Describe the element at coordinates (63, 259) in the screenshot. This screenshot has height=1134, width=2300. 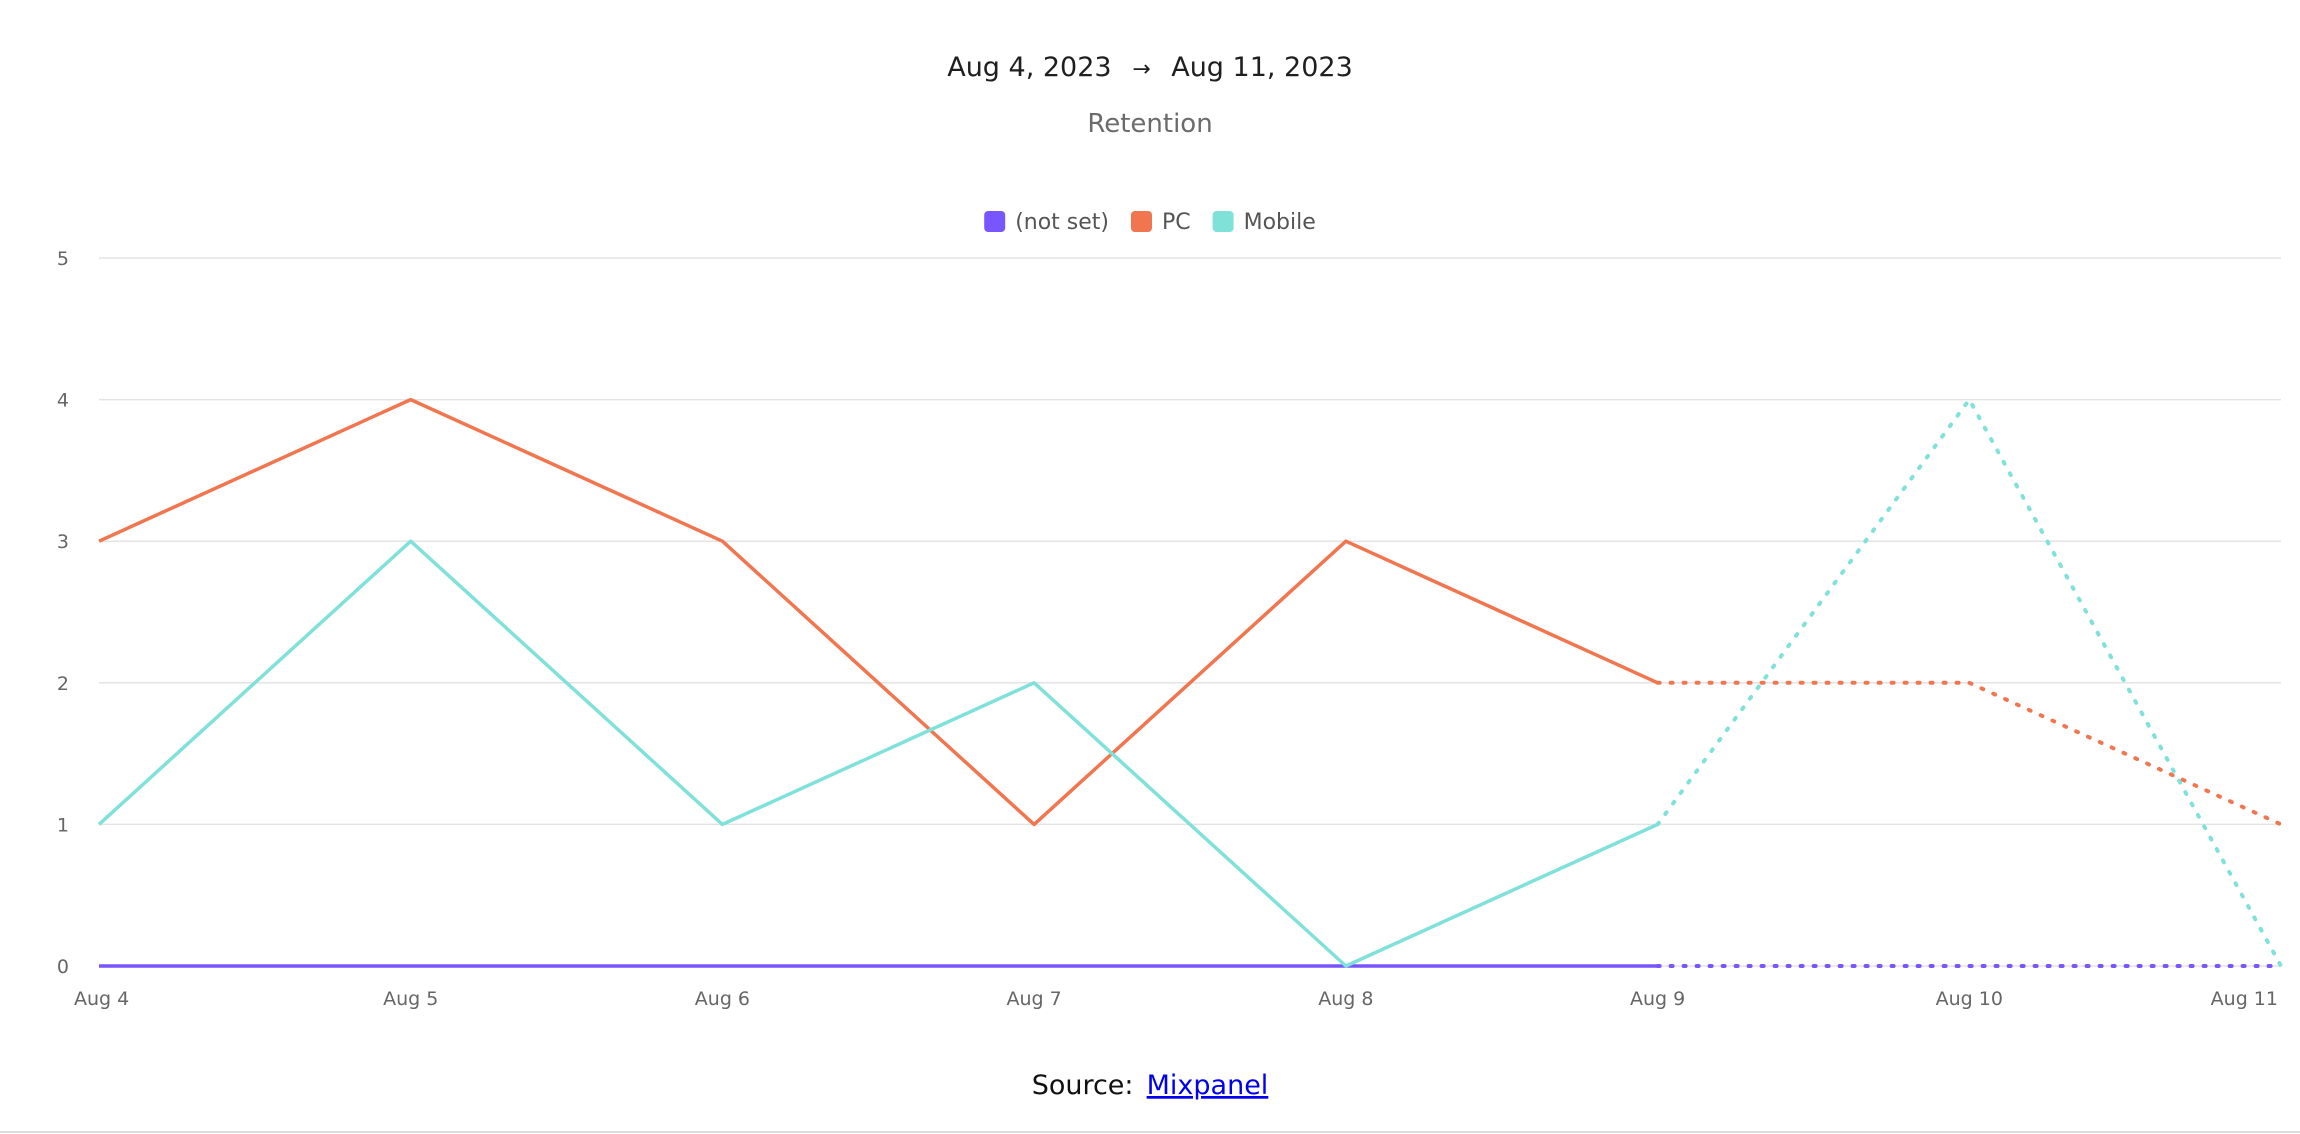
I see `y-tick-label: 5` at that location.